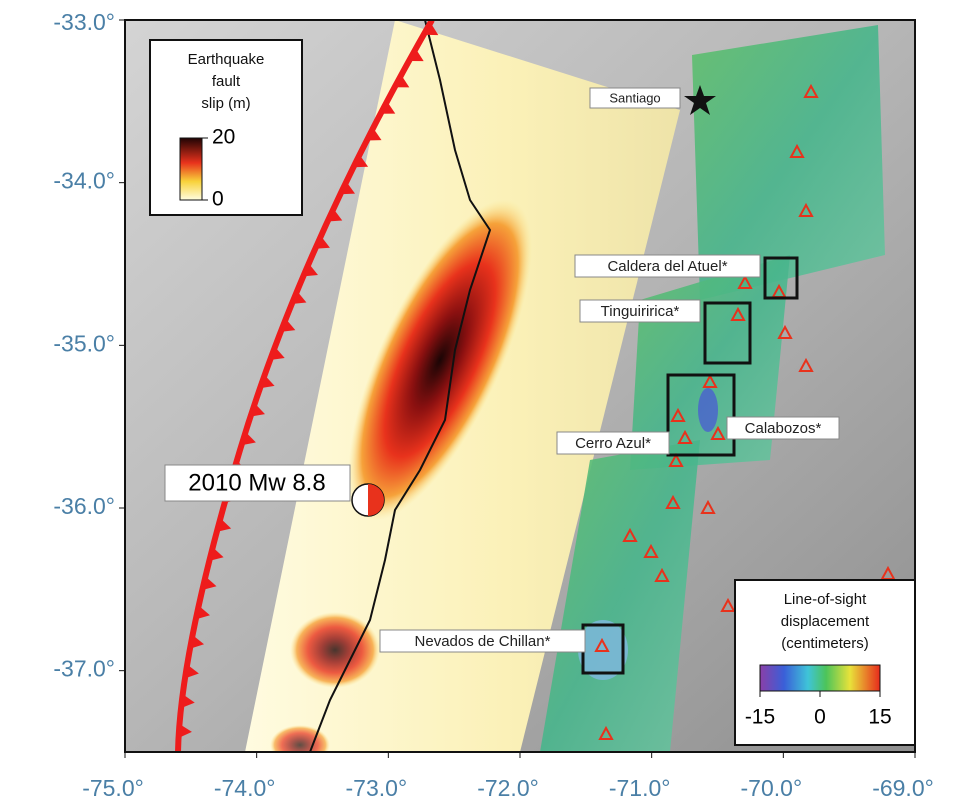 The width and height of the screenshot is (955, 812). What do you see at coordinates (113, 788) in the screenshot?
I see `x-tick-label: -75.0°` at bounding box center [113, 788].